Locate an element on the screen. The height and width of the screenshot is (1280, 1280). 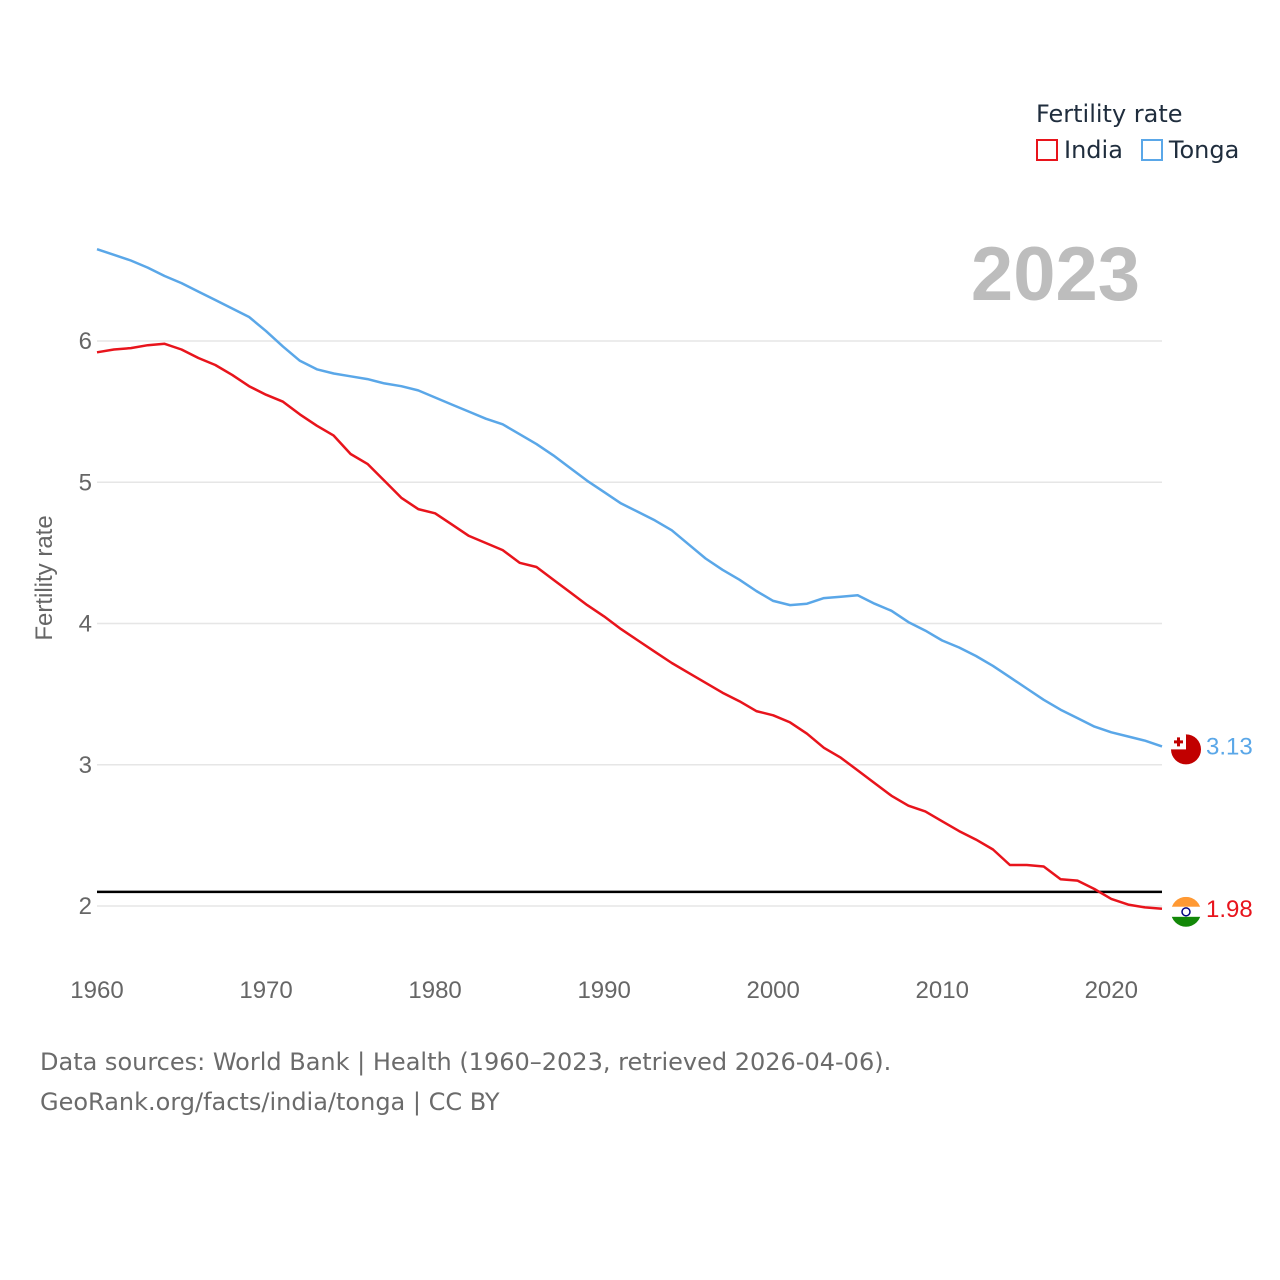
india-flag-chakra is located at coordinates (1186, 912).